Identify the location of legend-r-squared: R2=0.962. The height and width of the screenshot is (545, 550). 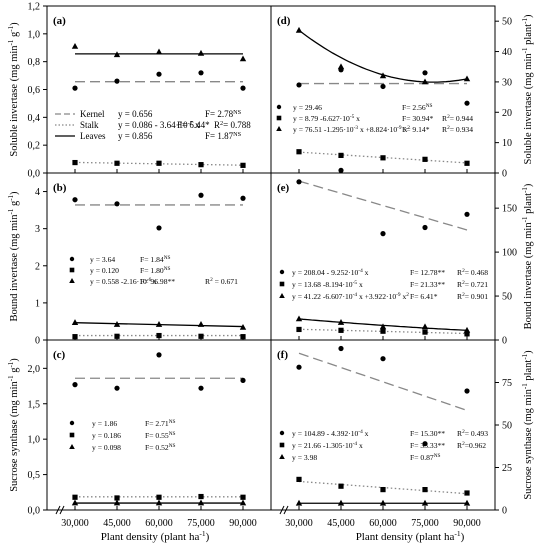
(471, 445).